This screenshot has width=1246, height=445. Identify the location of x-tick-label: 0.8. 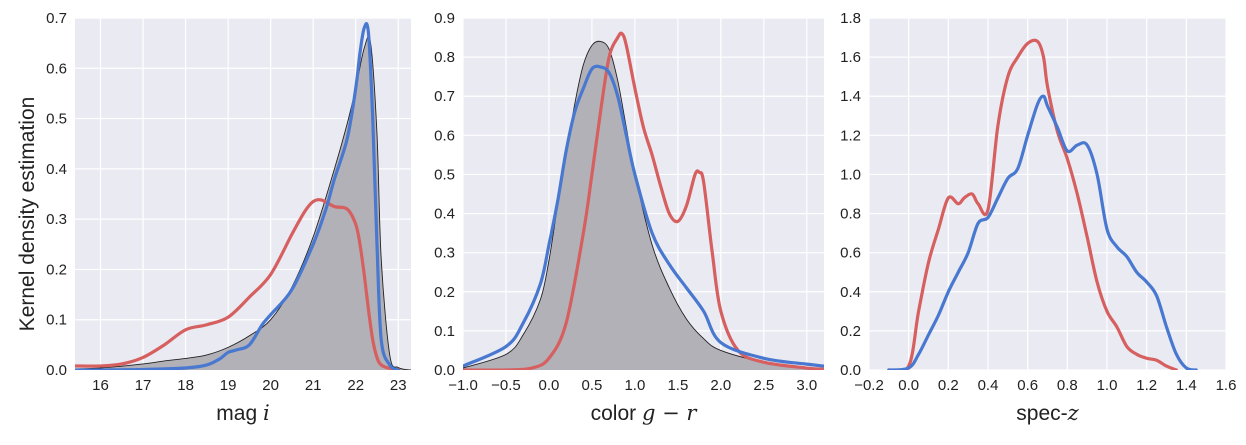
(1067, 385).